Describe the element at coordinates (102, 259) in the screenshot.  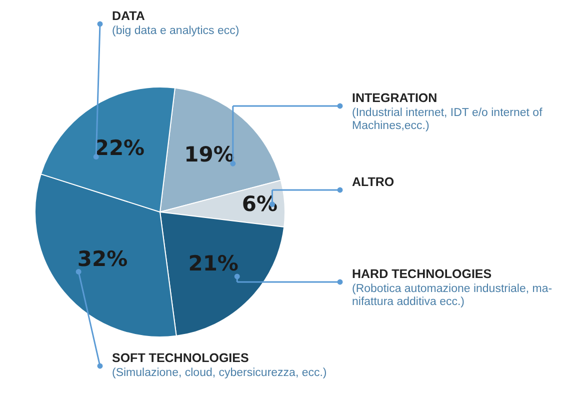
I see `data-label: 32%` at that location.